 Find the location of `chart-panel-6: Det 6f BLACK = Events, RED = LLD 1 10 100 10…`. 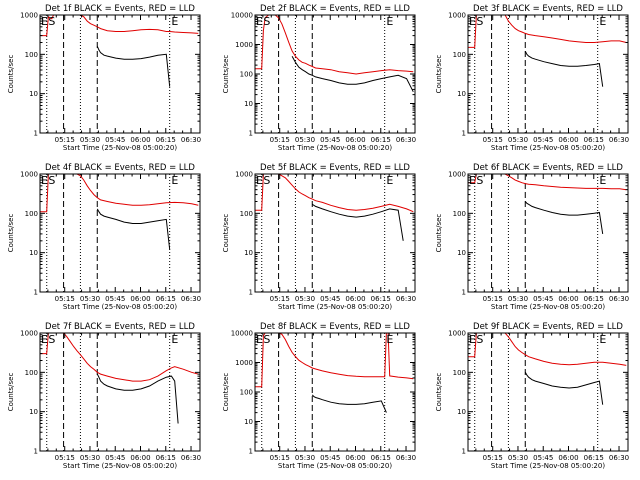

chart-panel-6: Det 6f BLACK = Events, RED = LLD 1 10 100 10… is located at coordinates (532, 237).